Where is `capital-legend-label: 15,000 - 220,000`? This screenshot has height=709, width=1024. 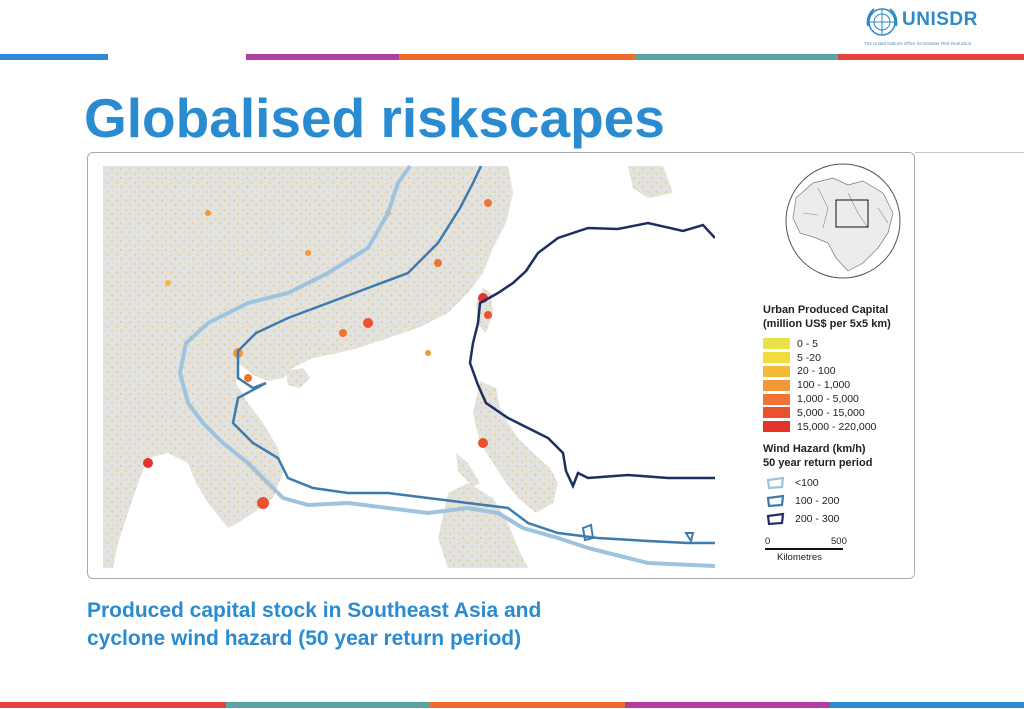
capital-legend-label: 15,000 - 220,000 is located at coordinates (837, 426).